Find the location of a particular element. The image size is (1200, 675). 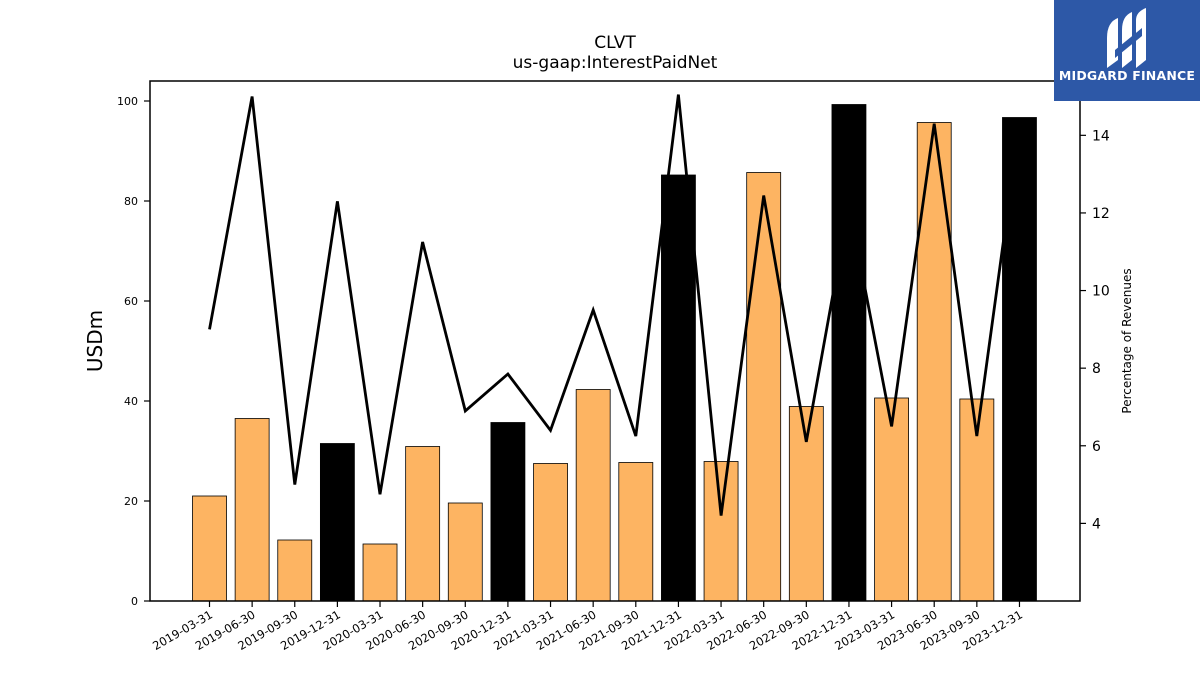

y2-tick-label: 4 is located at coordinates (1096, 524).